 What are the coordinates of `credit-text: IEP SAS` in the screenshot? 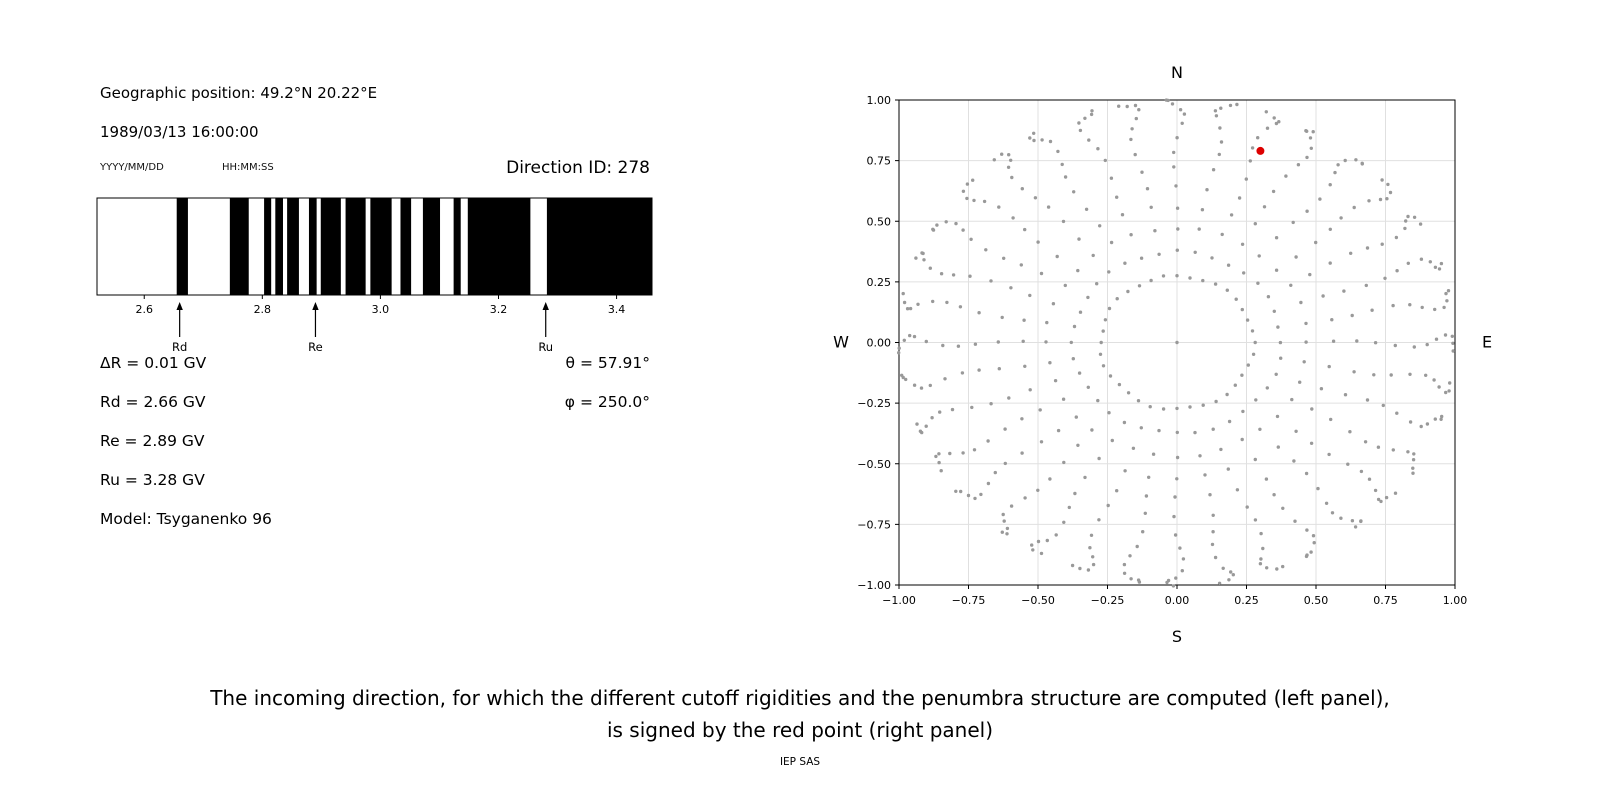 It's located at (800, 762).